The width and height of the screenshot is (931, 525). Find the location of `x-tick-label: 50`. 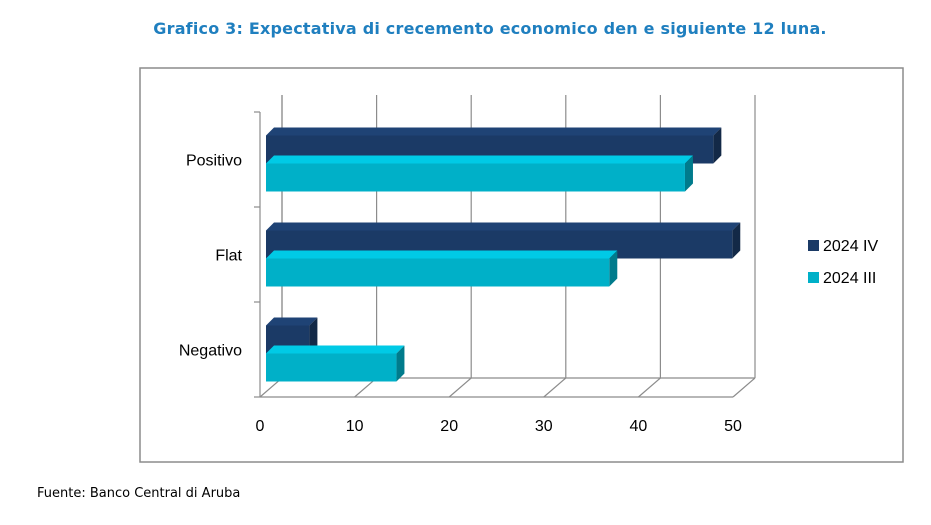

x-tick-label: 50 is located at coordinates (733, 426).